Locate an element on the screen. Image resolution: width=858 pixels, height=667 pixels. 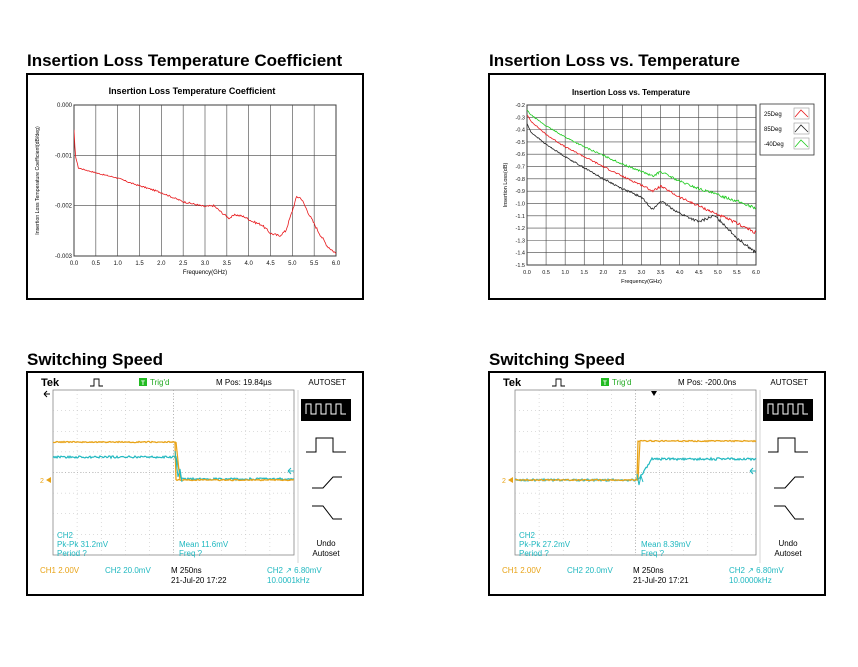
y-tick-label: -1.4 is located at coordinates (520, 254).